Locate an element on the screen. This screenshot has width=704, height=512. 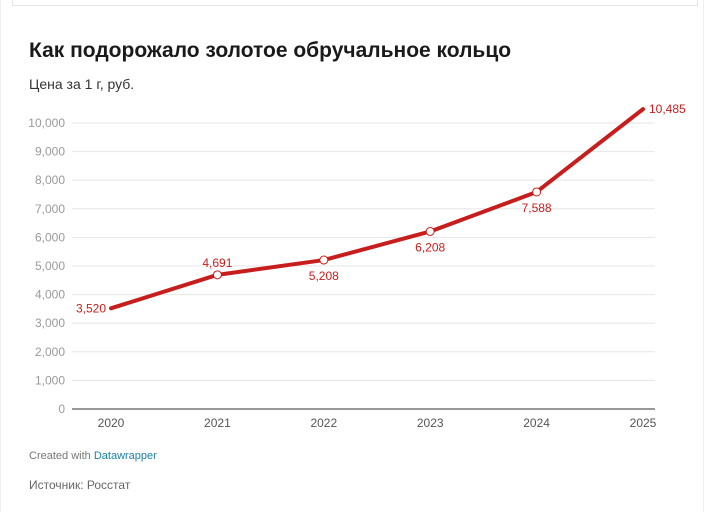
data-label: 4,691 is located at coordinates (217, 263).